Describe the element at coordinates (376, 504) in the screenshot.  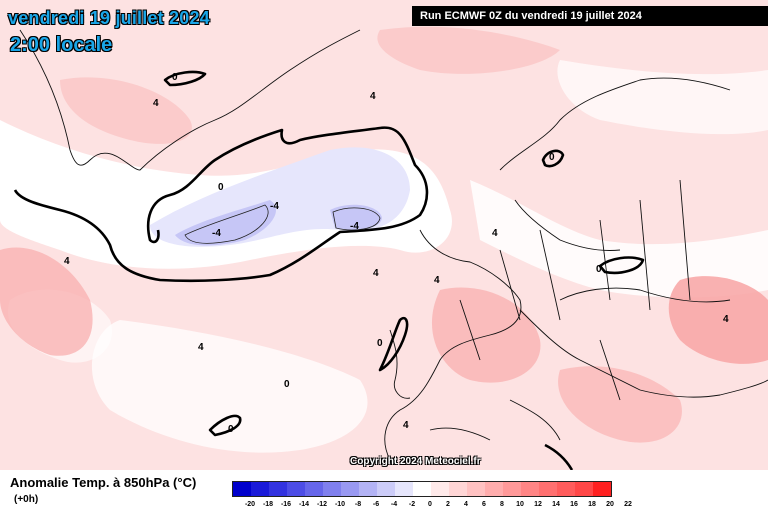
I see `color-scale-tick-label: -6` at that location.